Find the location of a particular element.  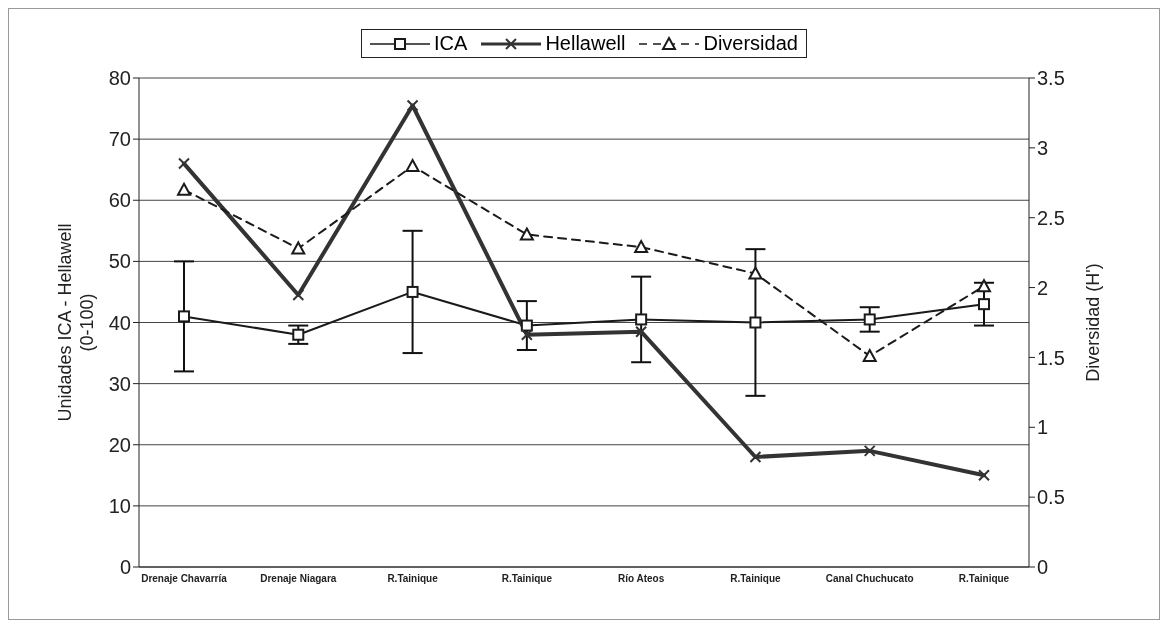

legend-label: Diversidad is located at coordinates (750, 43).